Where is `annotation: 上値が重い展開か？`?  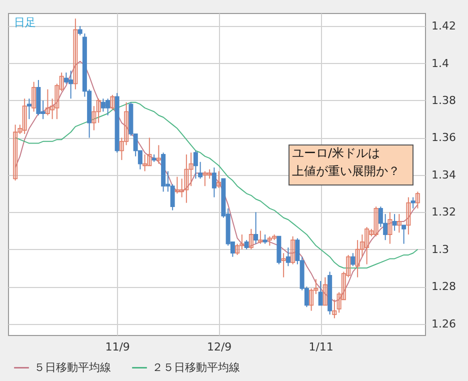 annotation: 上値が重い展開か？ is located at coordinates (346, 171).